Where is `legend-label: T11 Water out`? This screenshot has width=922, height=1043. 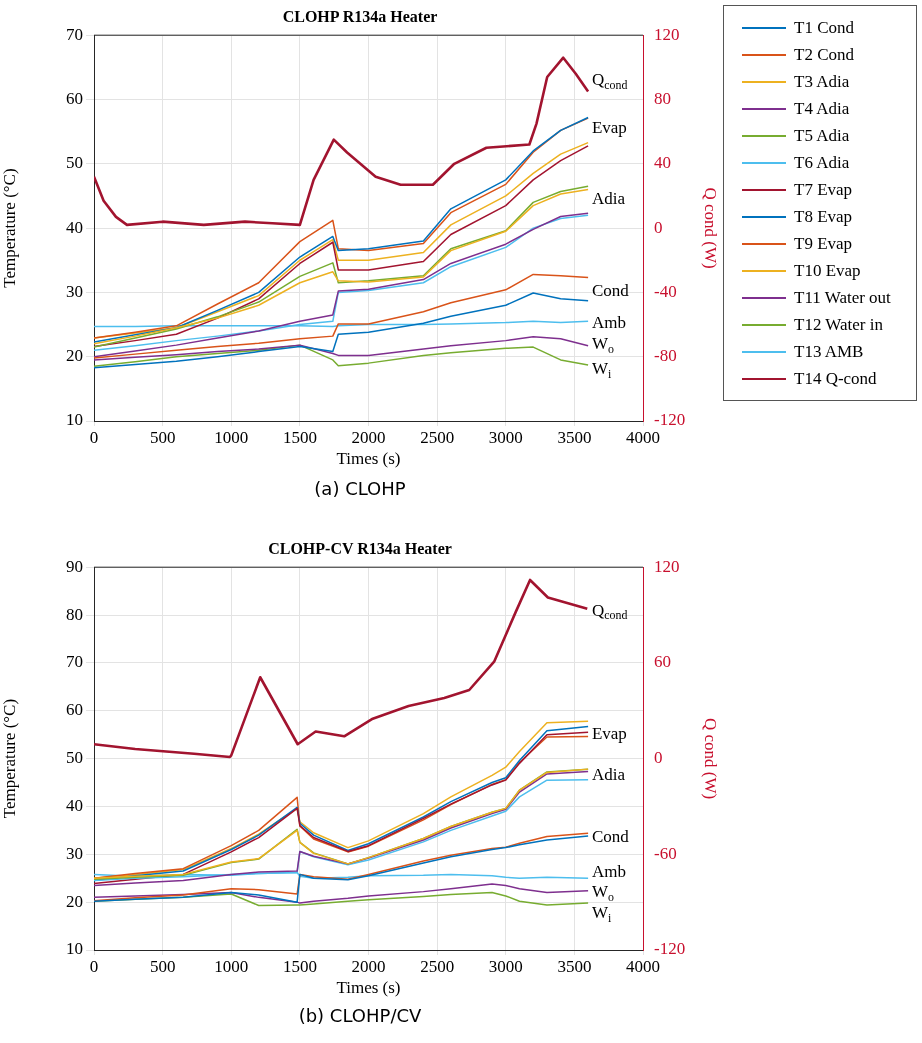 legend-label: T11 Water out is located at coordinates (842, 297).